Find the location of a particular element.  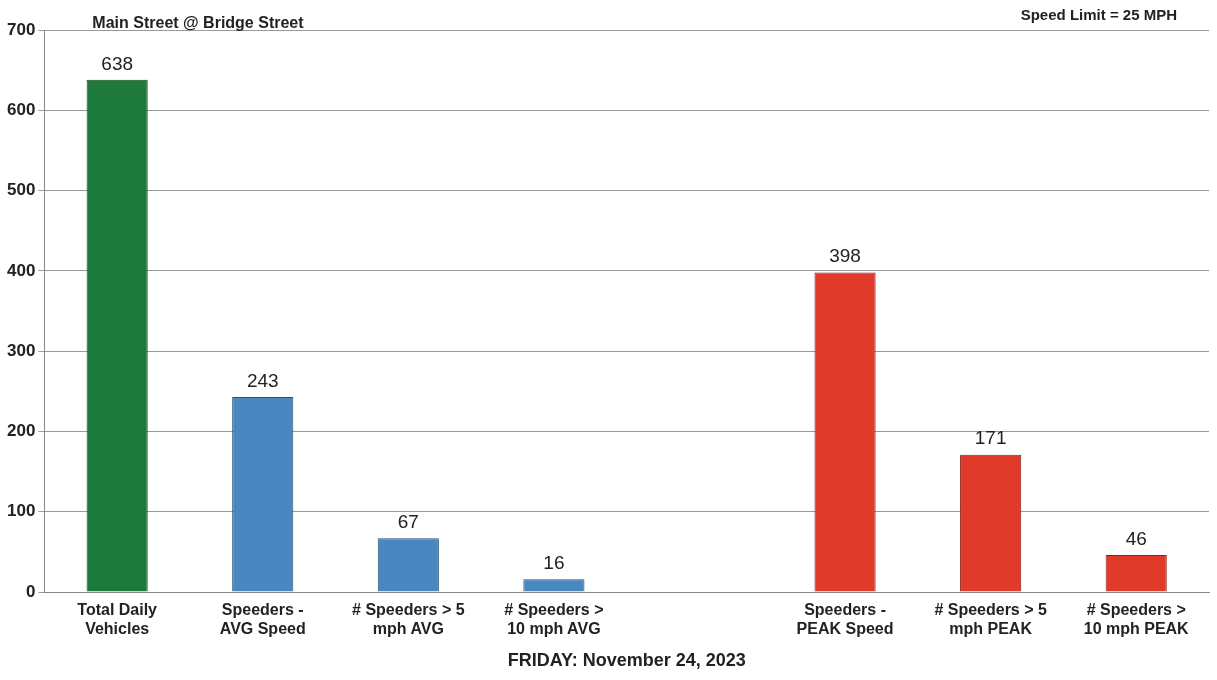

x-tick-label: Total Daily Vehicles is located at coordinates (117, 619).